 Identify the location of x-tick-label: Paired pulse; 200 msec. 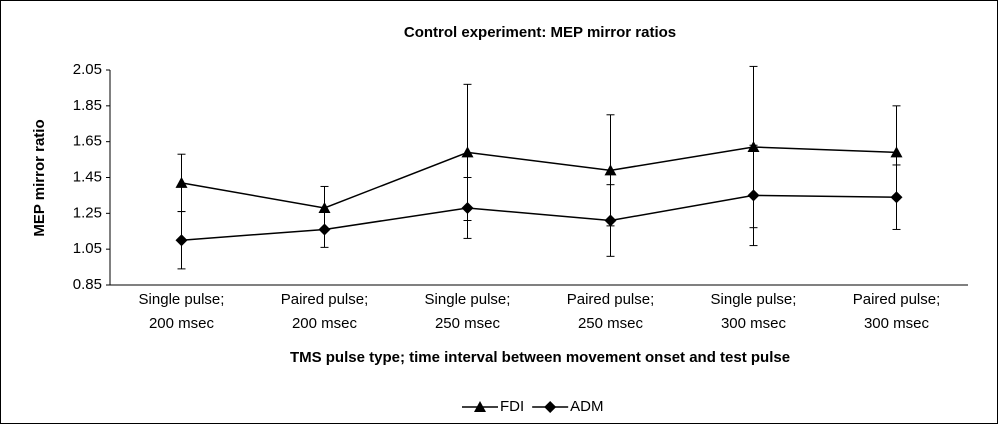
(325, 311).